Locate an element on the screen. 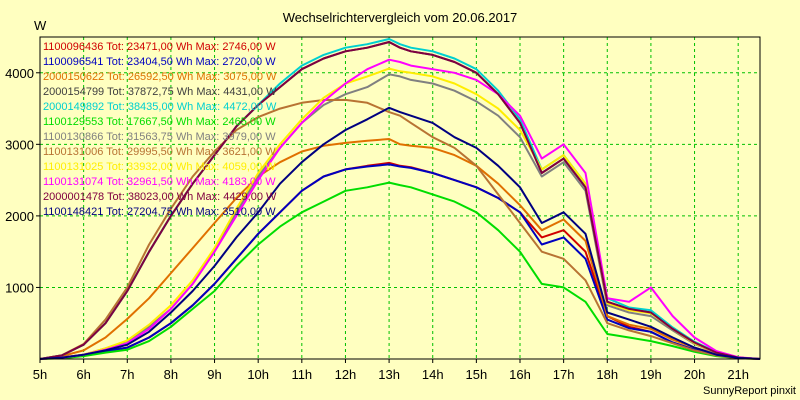 The image size is (800, 400). x-tick-label: 15h is located at coordinates (477, 374).